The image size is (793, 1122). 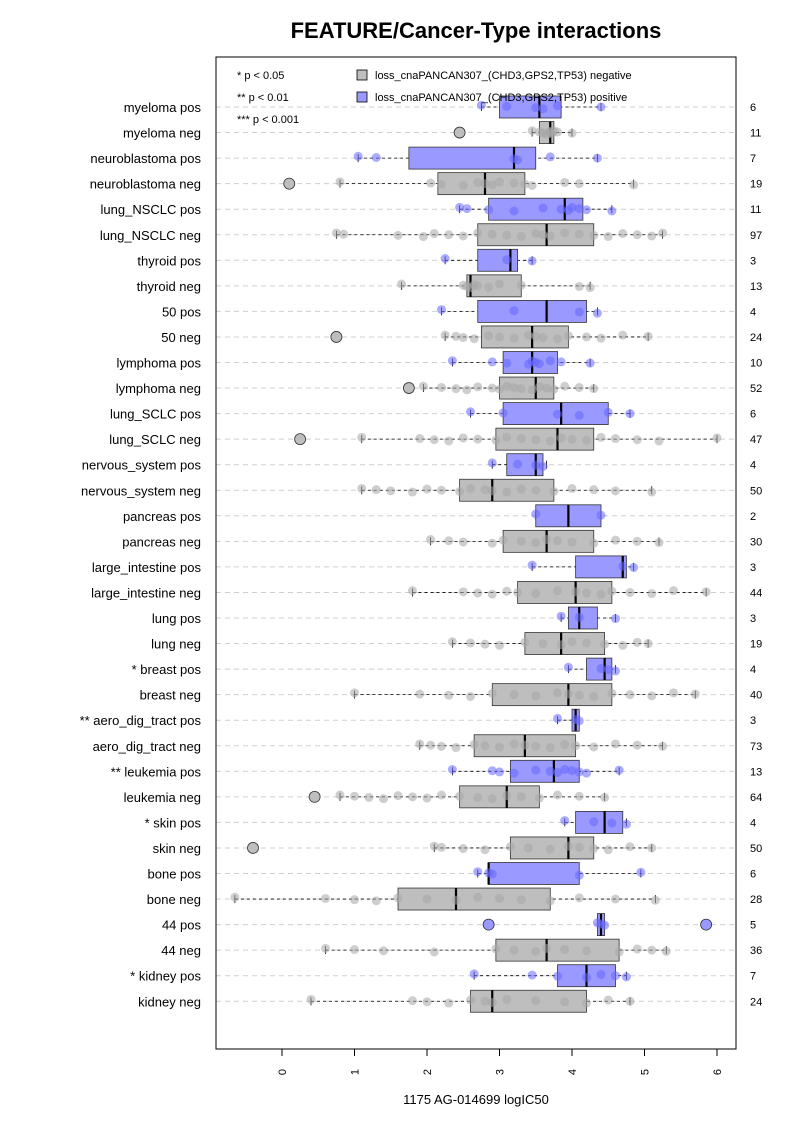 I want to click on row-label: large_intestine pos, so click(x=147, y=567).